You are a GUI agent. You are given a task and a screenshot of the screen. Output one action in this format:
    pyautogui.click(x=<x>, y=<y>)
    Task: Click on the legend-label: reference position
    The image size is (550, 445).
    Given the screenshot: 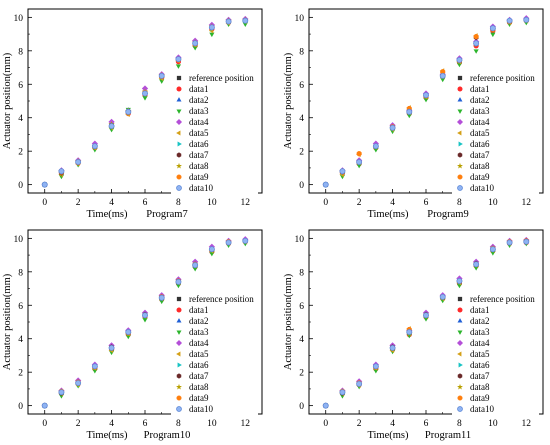 What is the action you would take?
    pyautogui.click(x=502, y=299)
    